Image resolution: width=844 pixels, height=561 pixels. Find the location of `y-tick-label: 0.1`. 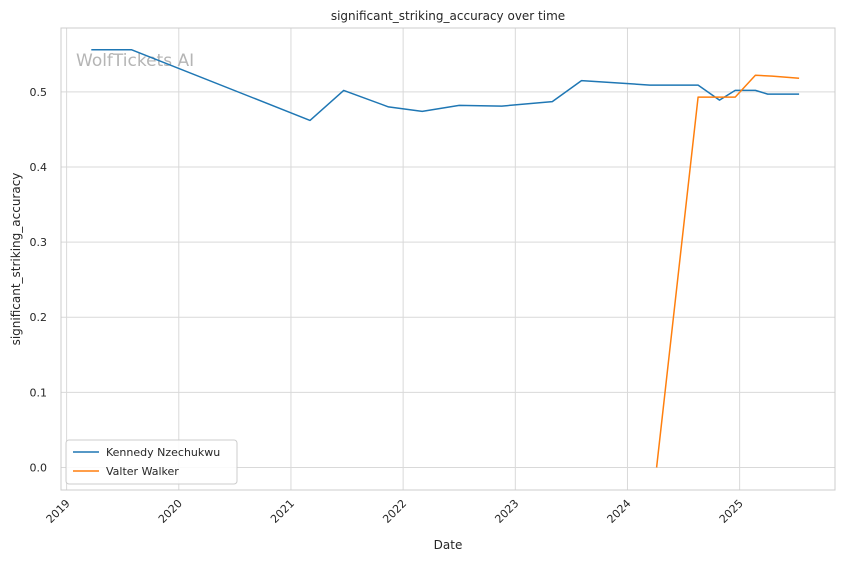

y-tick-label: 0.1 is located at coordinates (39, 392).